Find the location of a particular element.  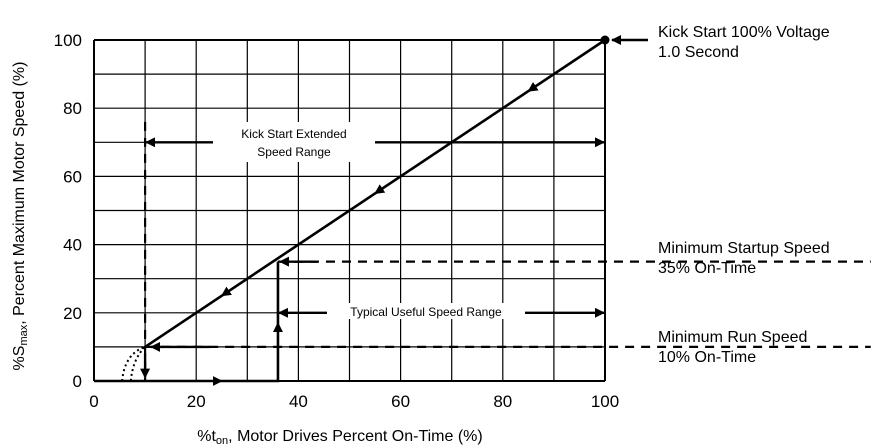

annotation-line: 10% On-Time is located at coordinates (707, 357).